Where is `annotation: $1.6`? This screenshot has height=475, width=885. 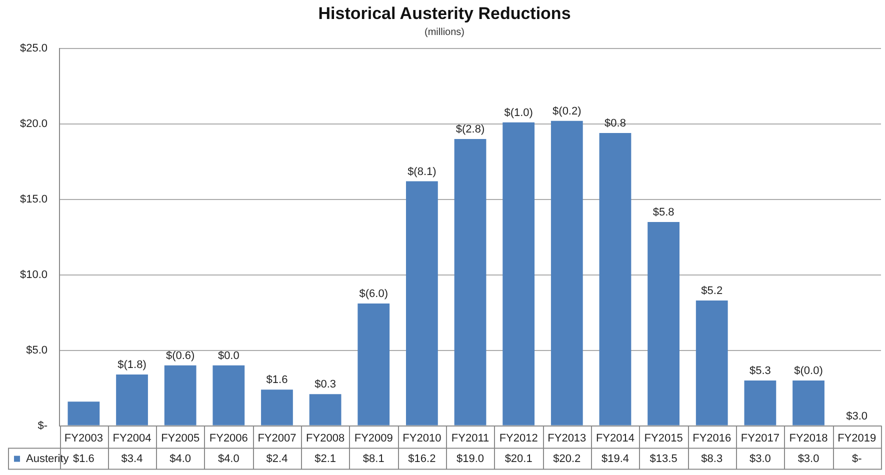
annotation: $1.6 is located at coordinates (277, 380).